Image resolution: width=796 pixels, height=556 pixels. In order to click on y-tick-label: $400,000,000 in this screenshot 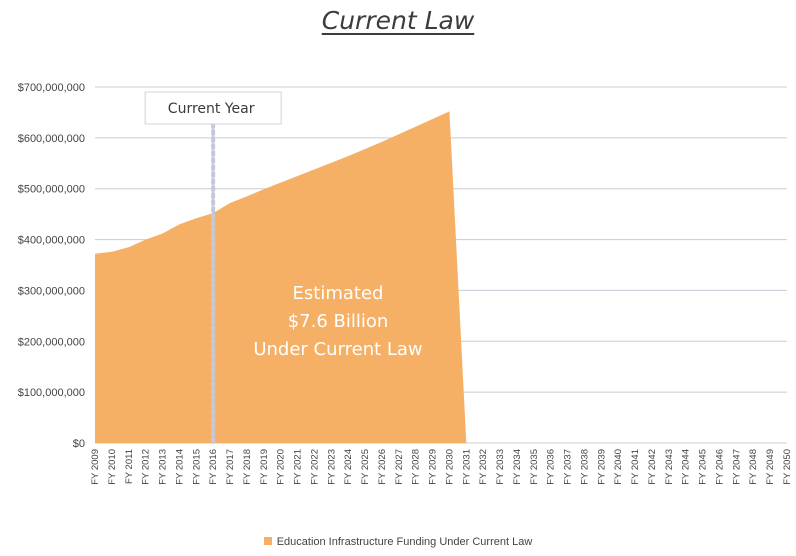, I will do `click(51, 241)`.